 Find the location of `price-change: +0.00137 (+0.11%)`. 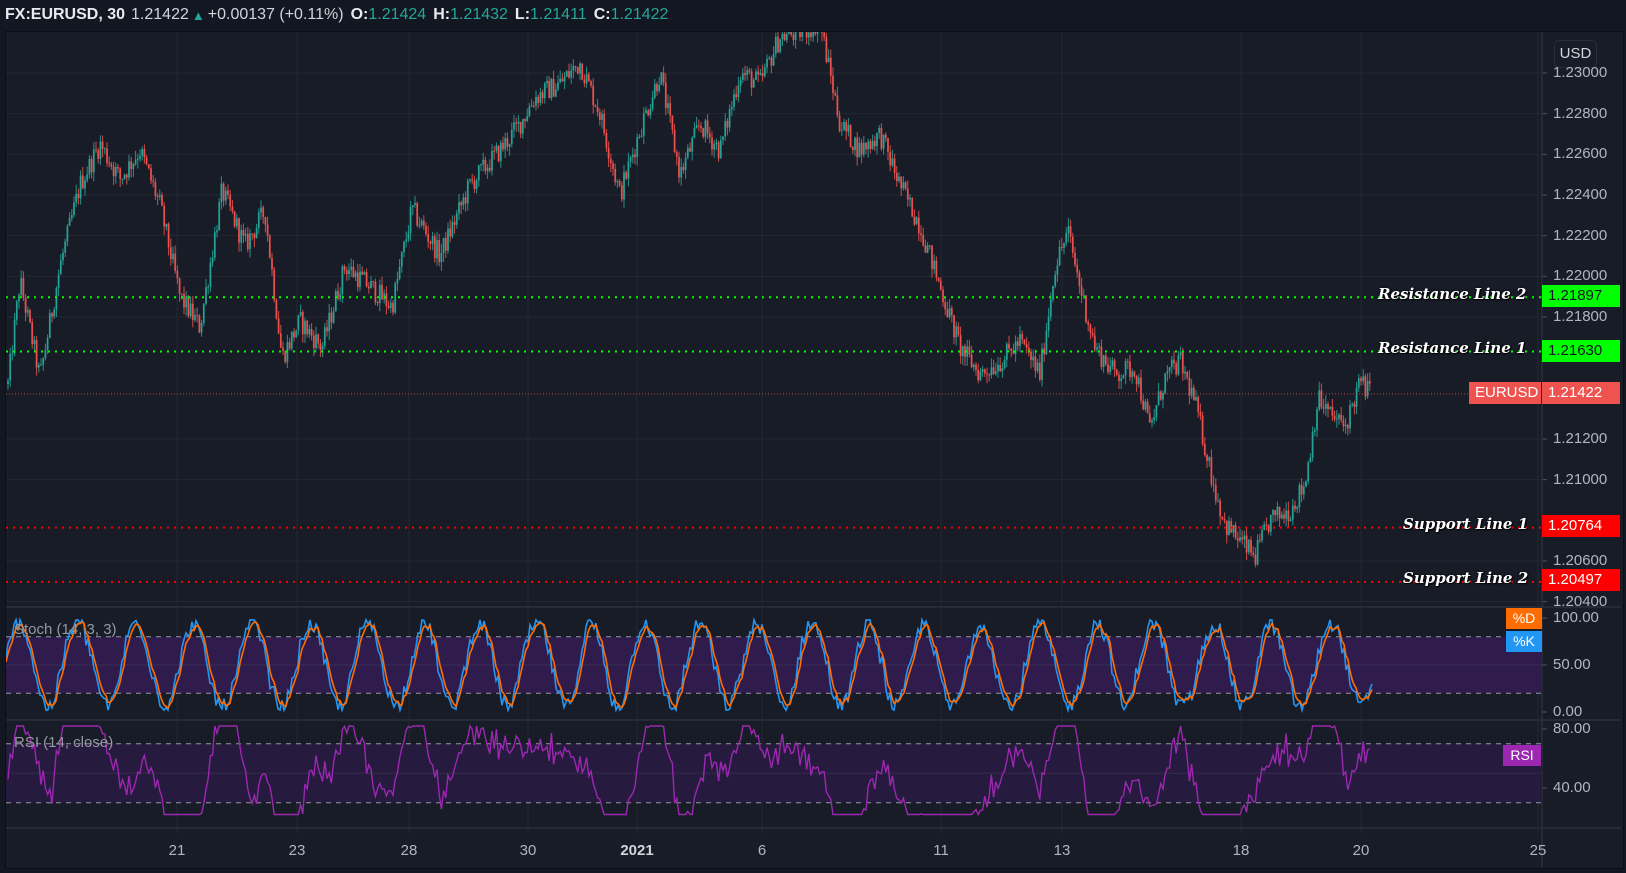

price-change: +0.00137 (+0.11%) is located at coordinates (275, 14).